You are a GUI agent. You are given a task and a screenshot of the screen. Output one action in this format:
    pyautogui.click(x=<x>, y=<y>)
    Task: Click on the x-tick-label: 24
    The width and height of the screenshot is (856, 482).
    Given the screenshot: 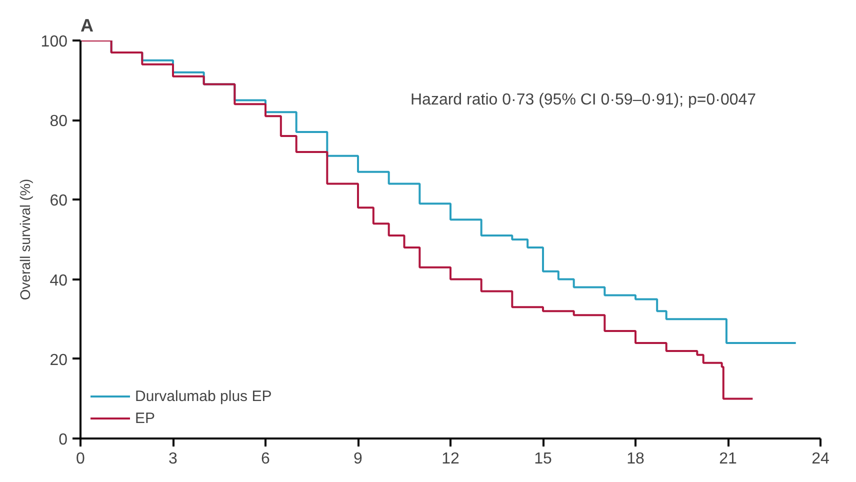 What is the action you would take?
    pyautogui.click(x=821, y=459)
    